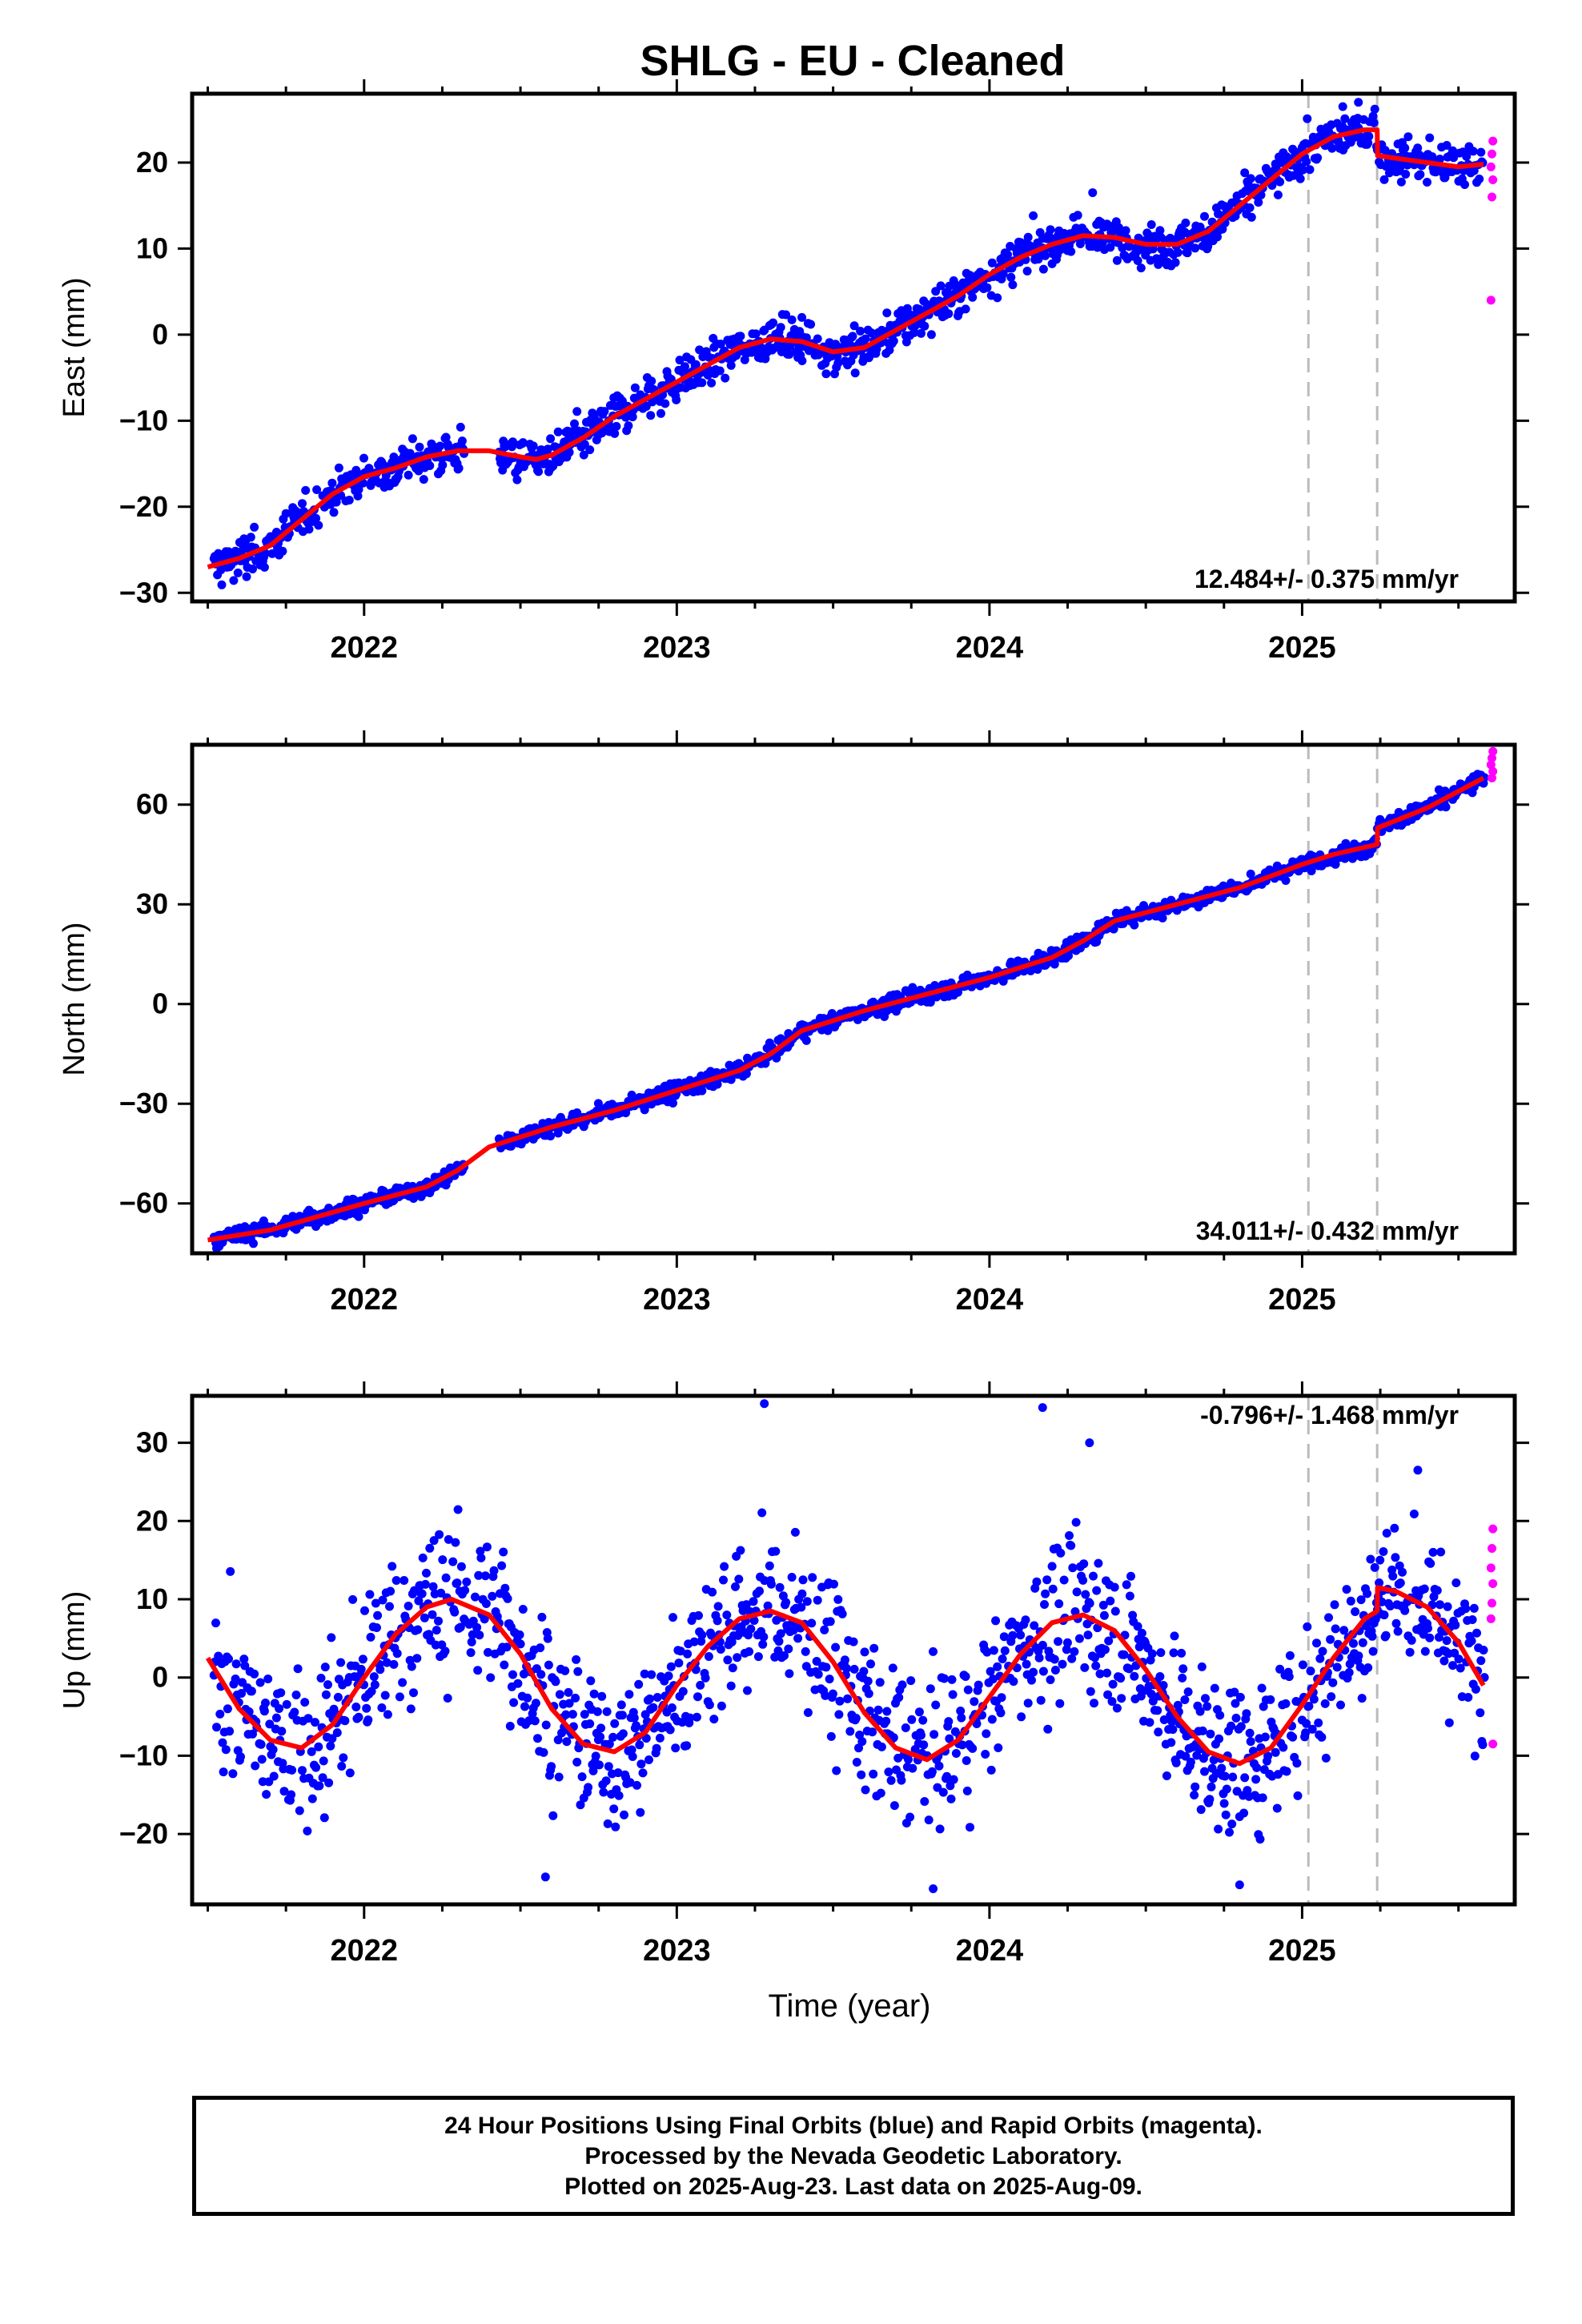  Describe the element at coordinates (1491, 154) in the screenshot. I see `east-rapid-point` at that location.